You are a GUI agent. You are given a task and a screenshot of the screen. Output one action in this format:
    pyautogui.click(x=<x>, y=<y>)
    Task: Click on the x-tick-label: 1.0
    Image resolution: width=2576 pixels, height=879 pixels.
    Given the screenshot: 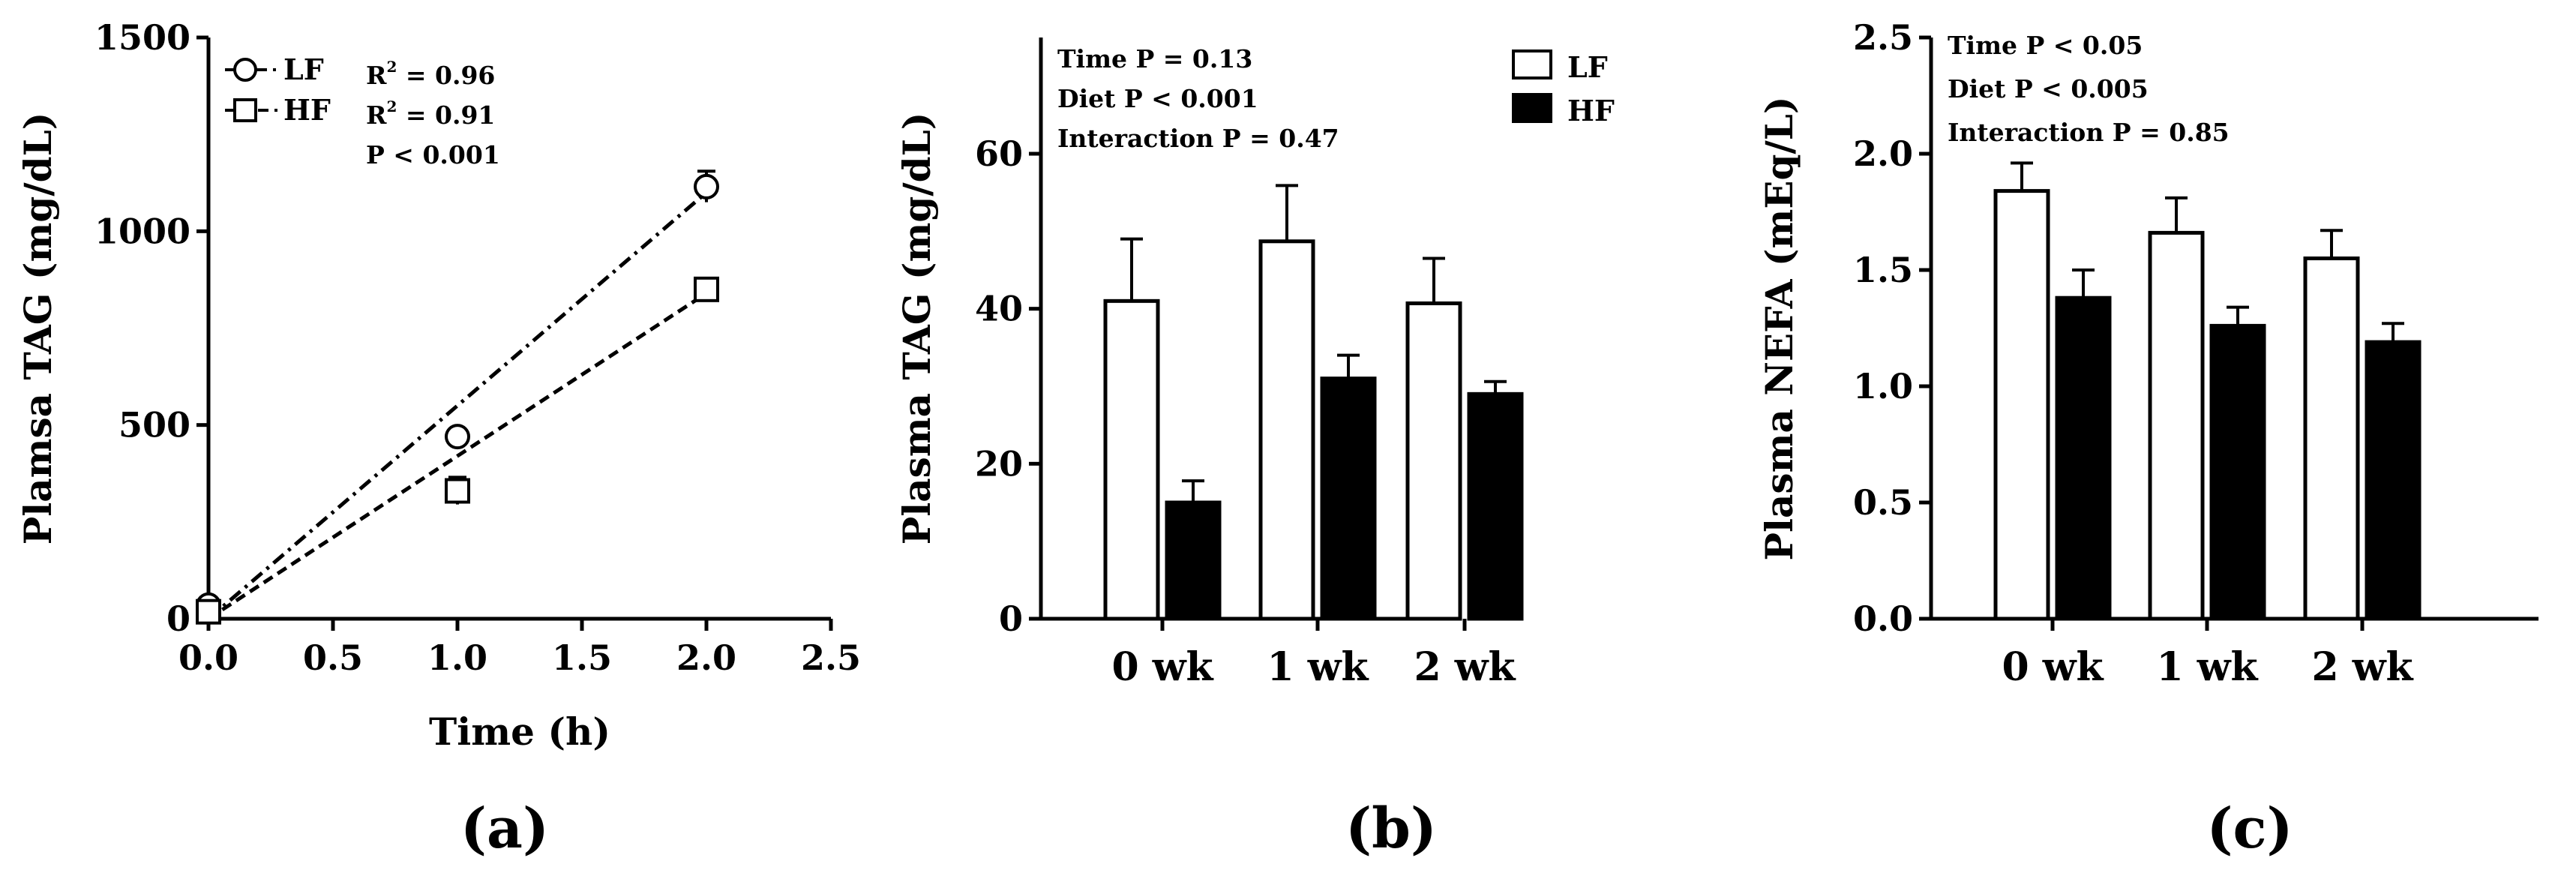 What is the action you would take?
    pyautogui.click(x=457, y=658)
    